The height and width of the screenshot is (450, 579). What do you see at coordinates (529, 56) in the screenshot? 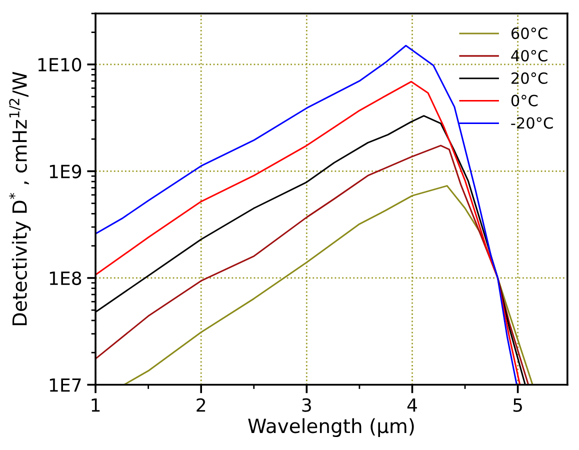
I see `legend-label: 40°C` at bounding box center [529, 56].